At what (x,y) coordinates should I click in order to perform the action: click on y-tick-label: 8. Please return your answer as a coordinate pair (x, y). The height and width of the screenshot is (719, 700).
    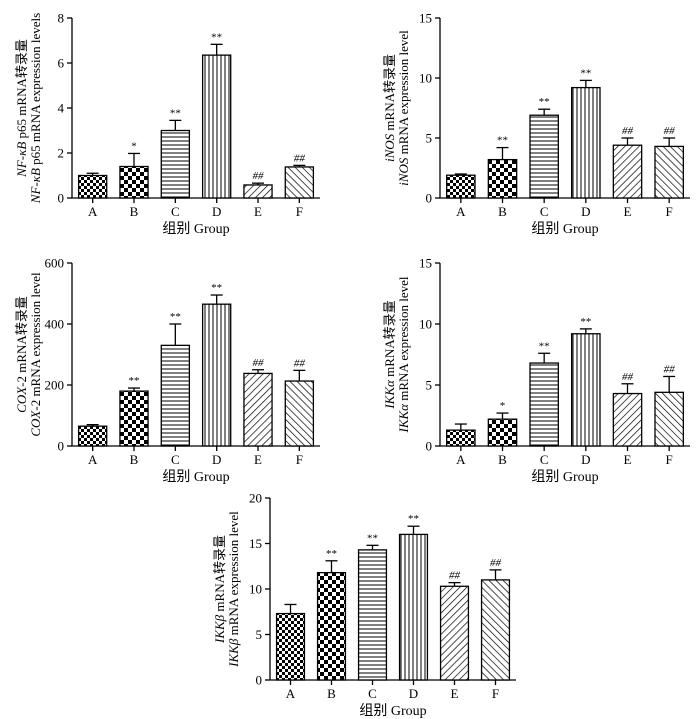
    Looking at the image, I should click on (61, 18).